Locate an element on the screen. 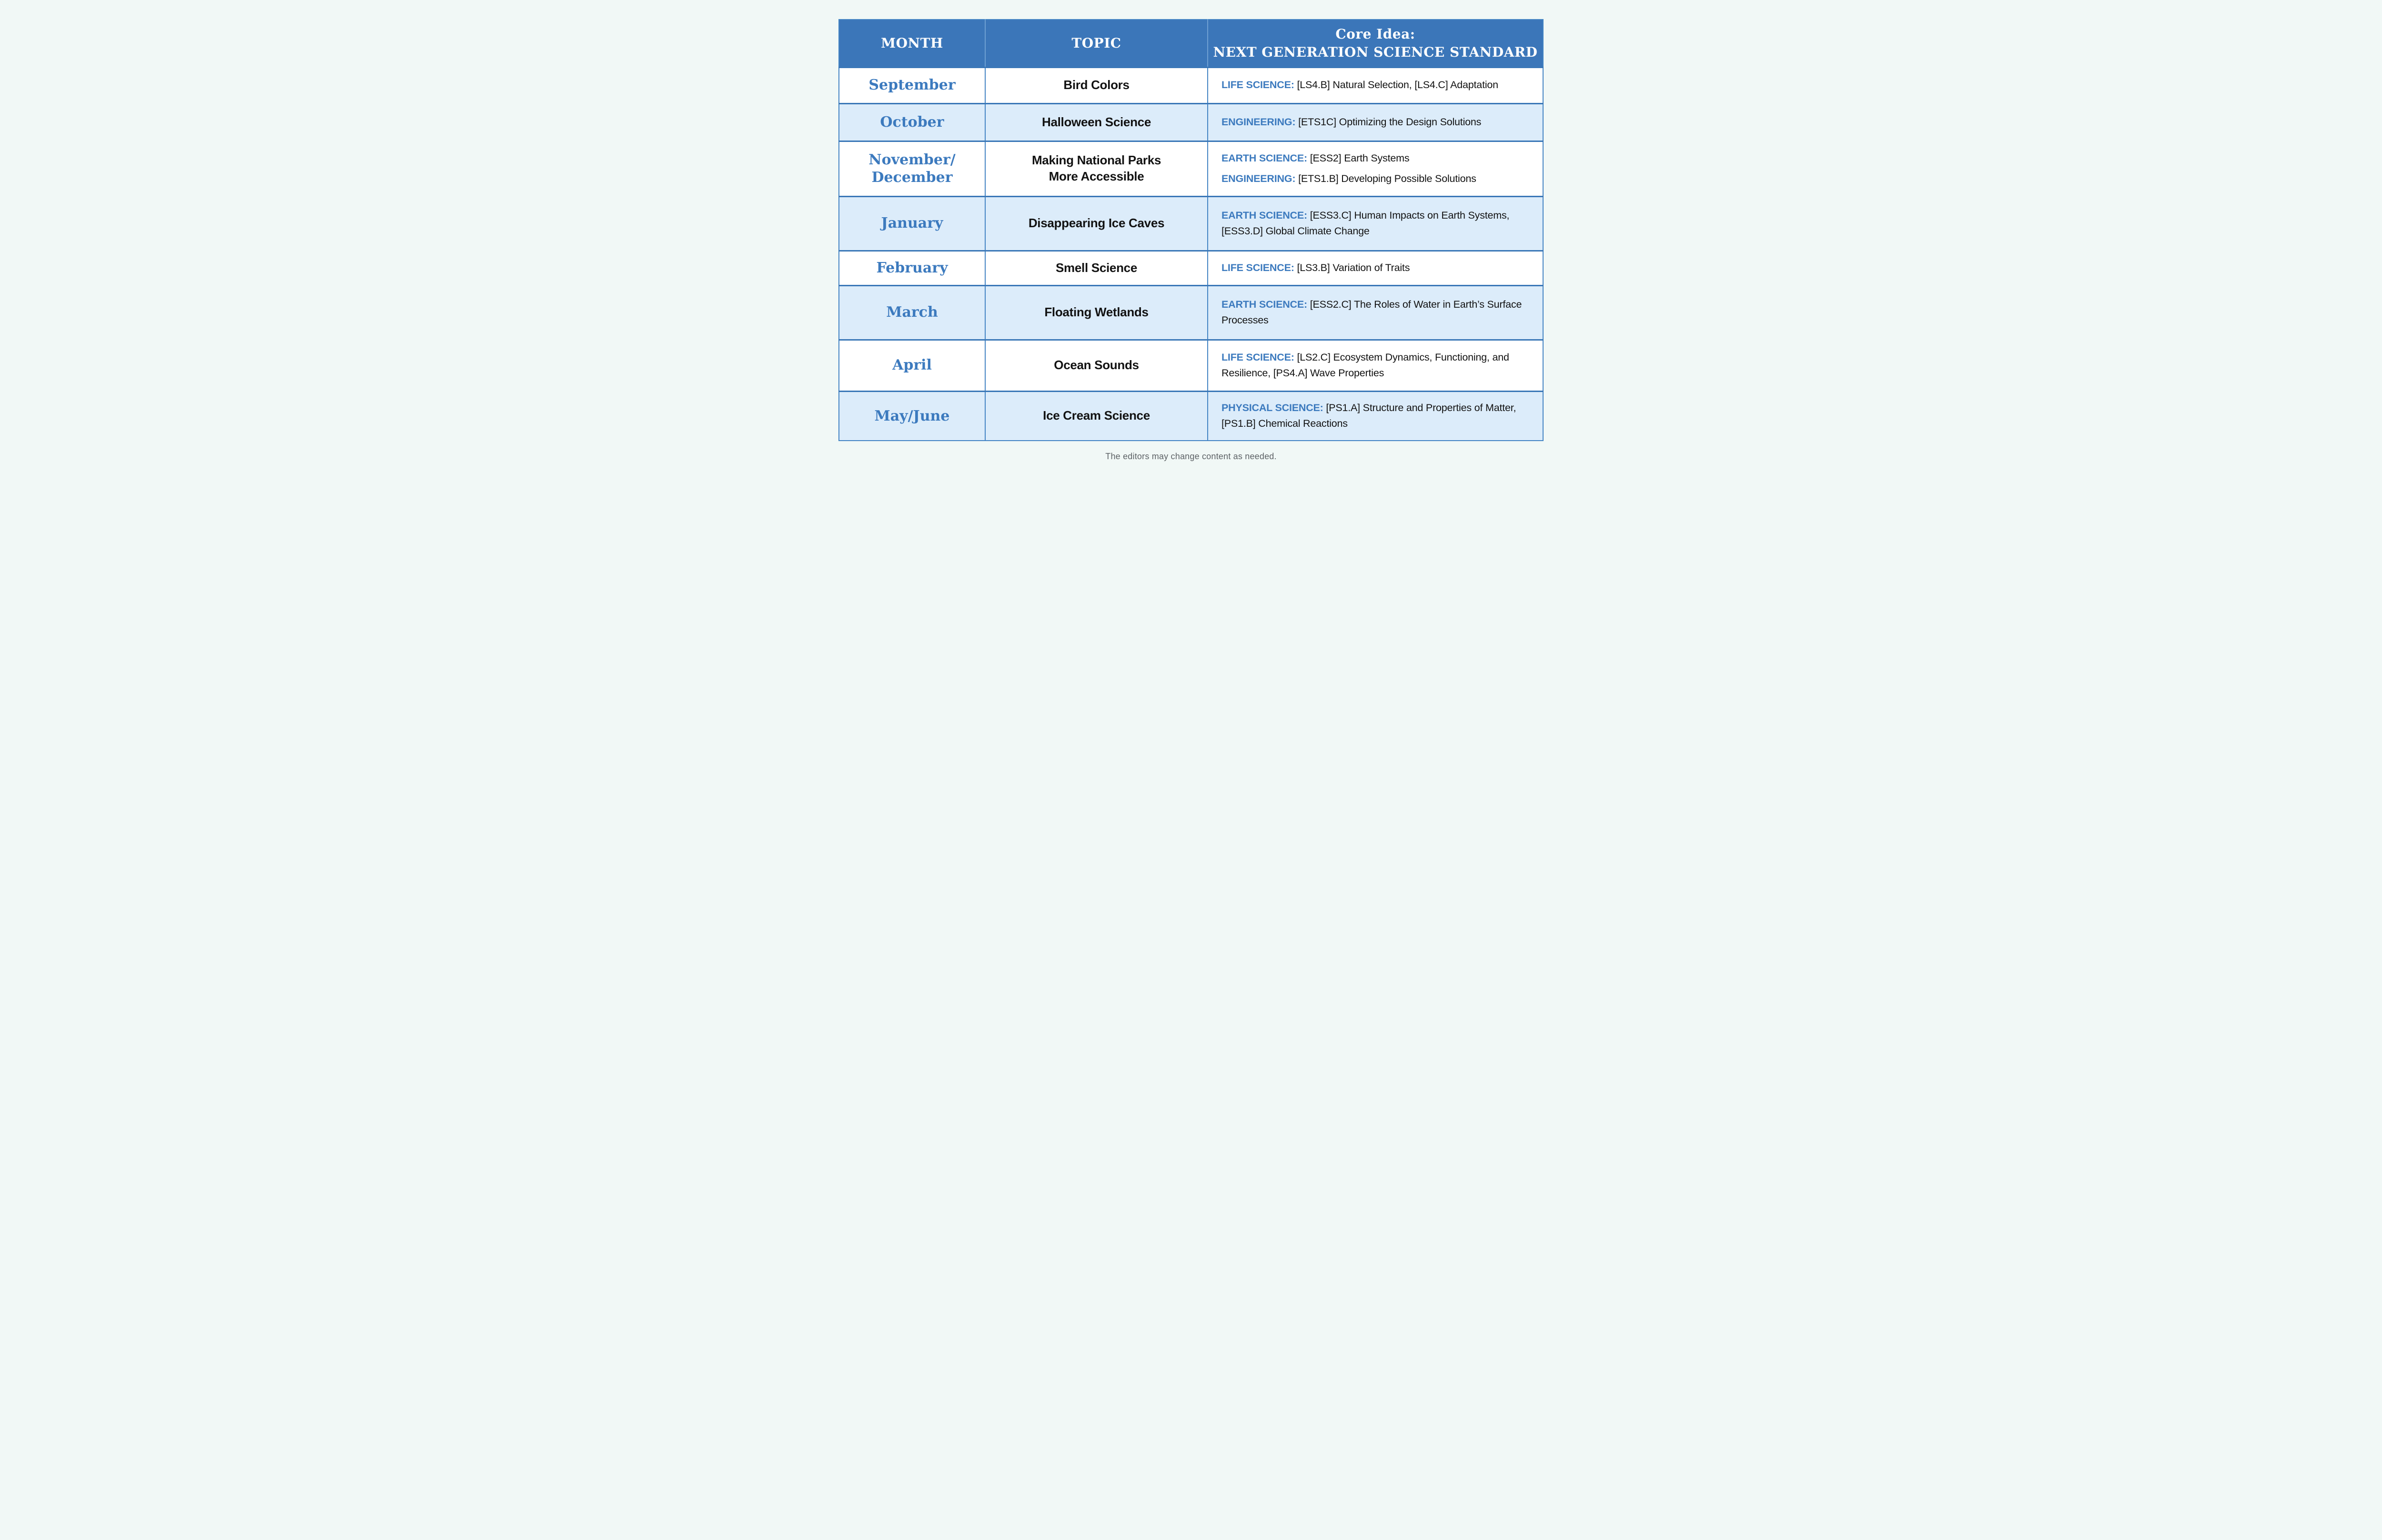 This screenshot has width=2382, height=1540. header-core-idea-line2: NEXT GENERATION SCIENCE STANDARD is located at coordinates (1375, 52).